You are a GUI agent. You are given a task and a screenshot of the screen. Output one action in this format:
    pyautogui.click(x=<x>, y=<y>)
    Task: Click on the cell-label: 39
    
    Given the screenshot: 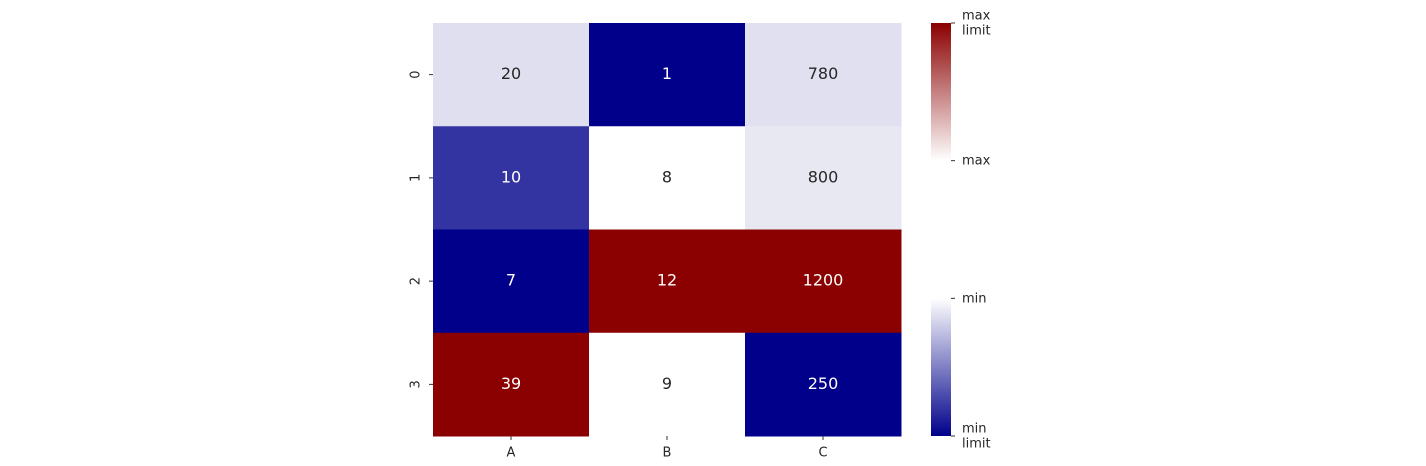 What is the action you would take?
    pyautogui.click(x=511, y=383)
    